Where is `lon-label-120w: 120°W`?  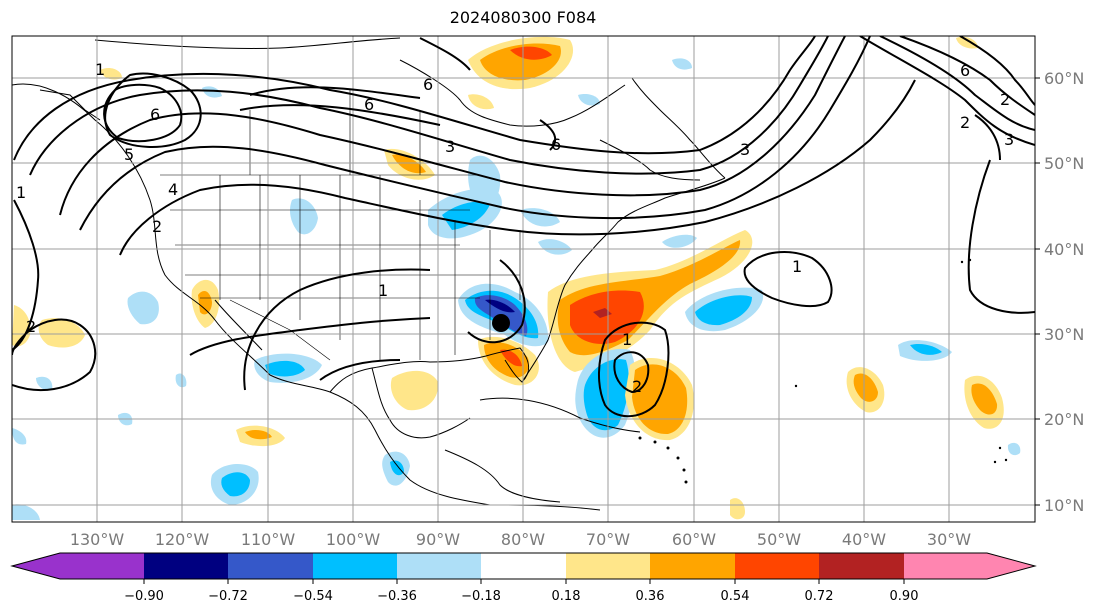 lon-label-120w: 120°W is located at coordinates (182, 539).